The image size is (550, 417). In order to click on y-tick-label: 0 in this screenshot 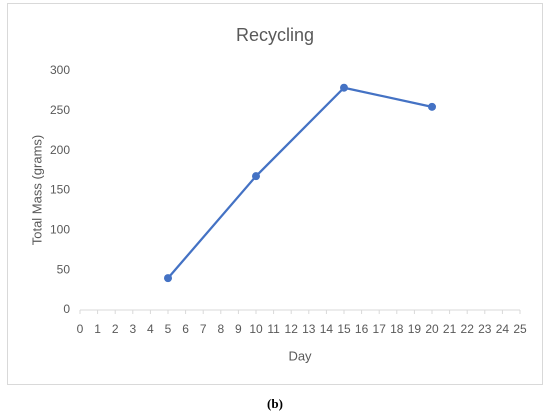, I will do `click(66, 309)`.